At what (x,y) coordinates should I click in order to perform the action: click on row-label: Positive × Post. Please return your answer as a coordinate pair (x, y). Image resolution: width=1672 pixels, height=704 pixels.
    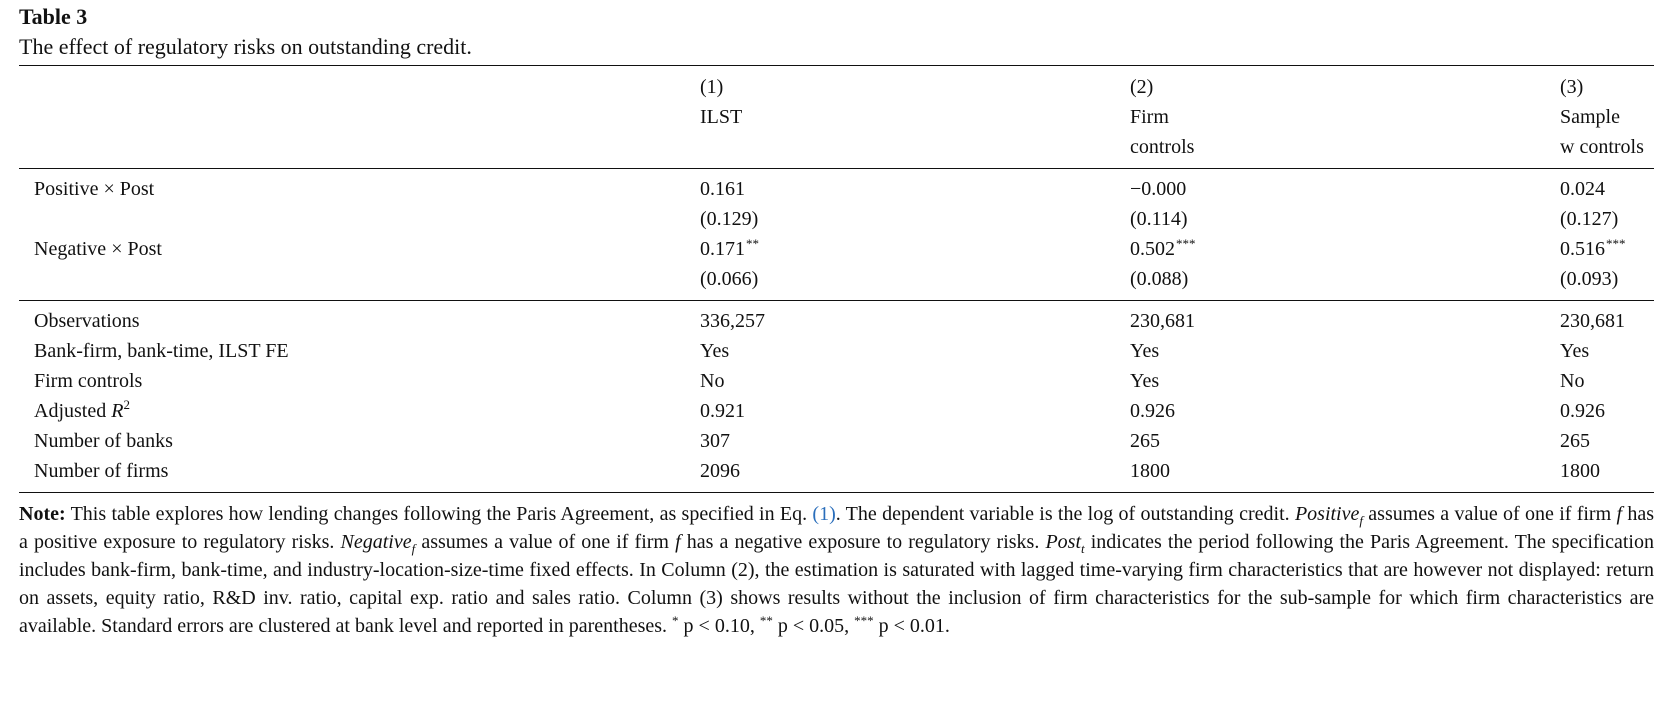
    Looking at the image, I should click on (94, 189).